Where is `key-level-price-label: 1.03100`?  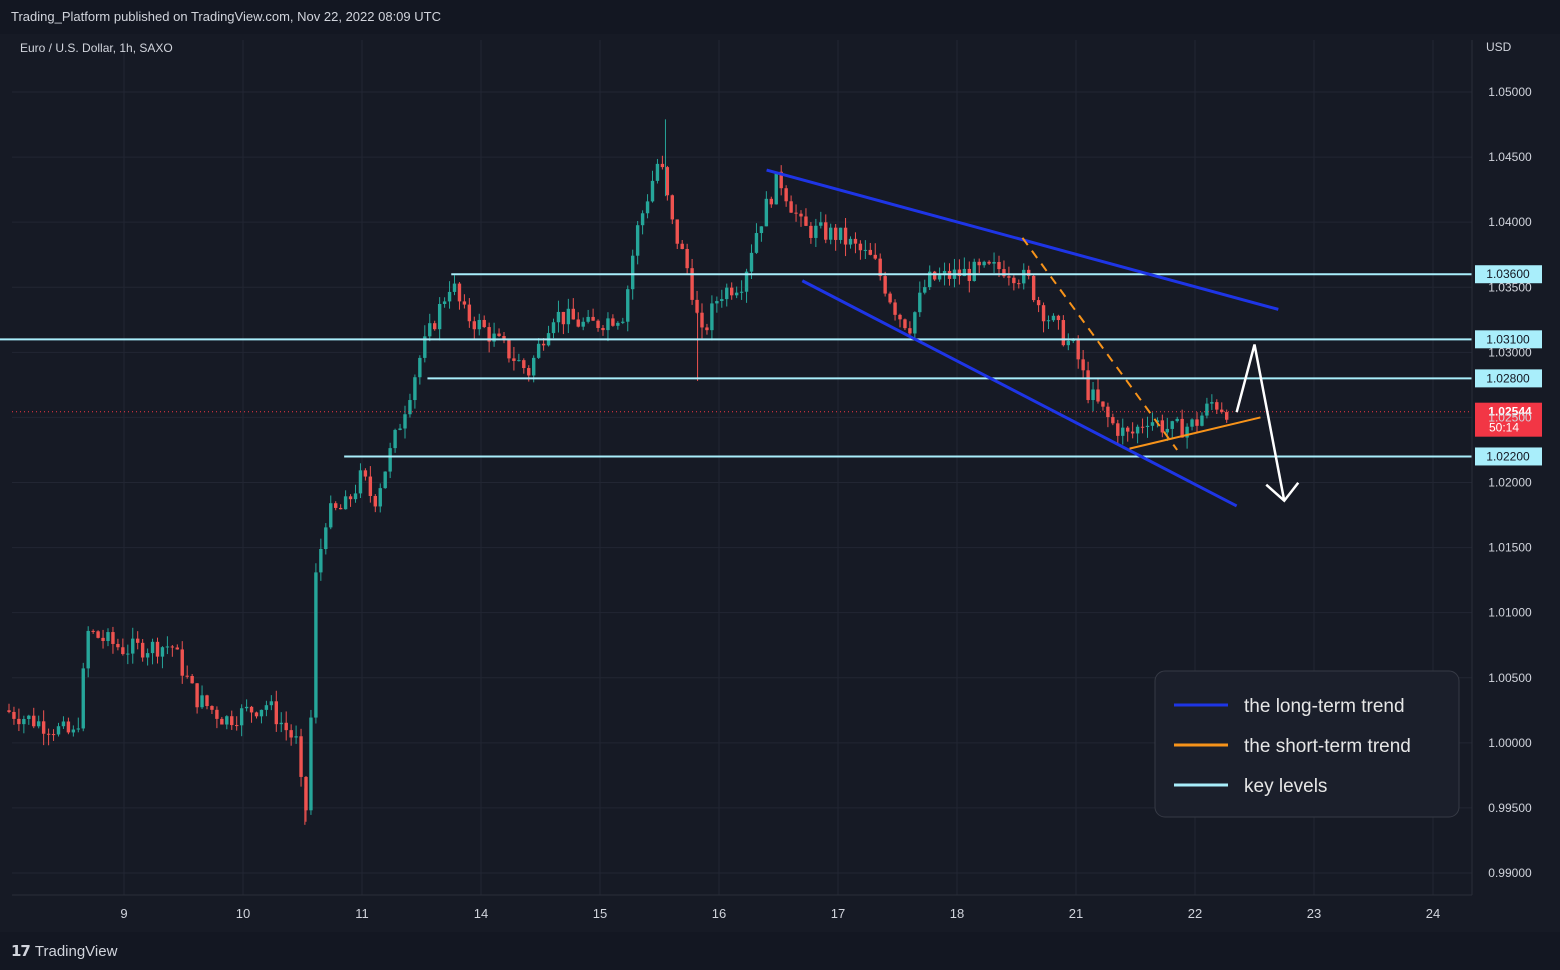 key-level-price-label: 1.03100 is located at coordinates (1508, 339).